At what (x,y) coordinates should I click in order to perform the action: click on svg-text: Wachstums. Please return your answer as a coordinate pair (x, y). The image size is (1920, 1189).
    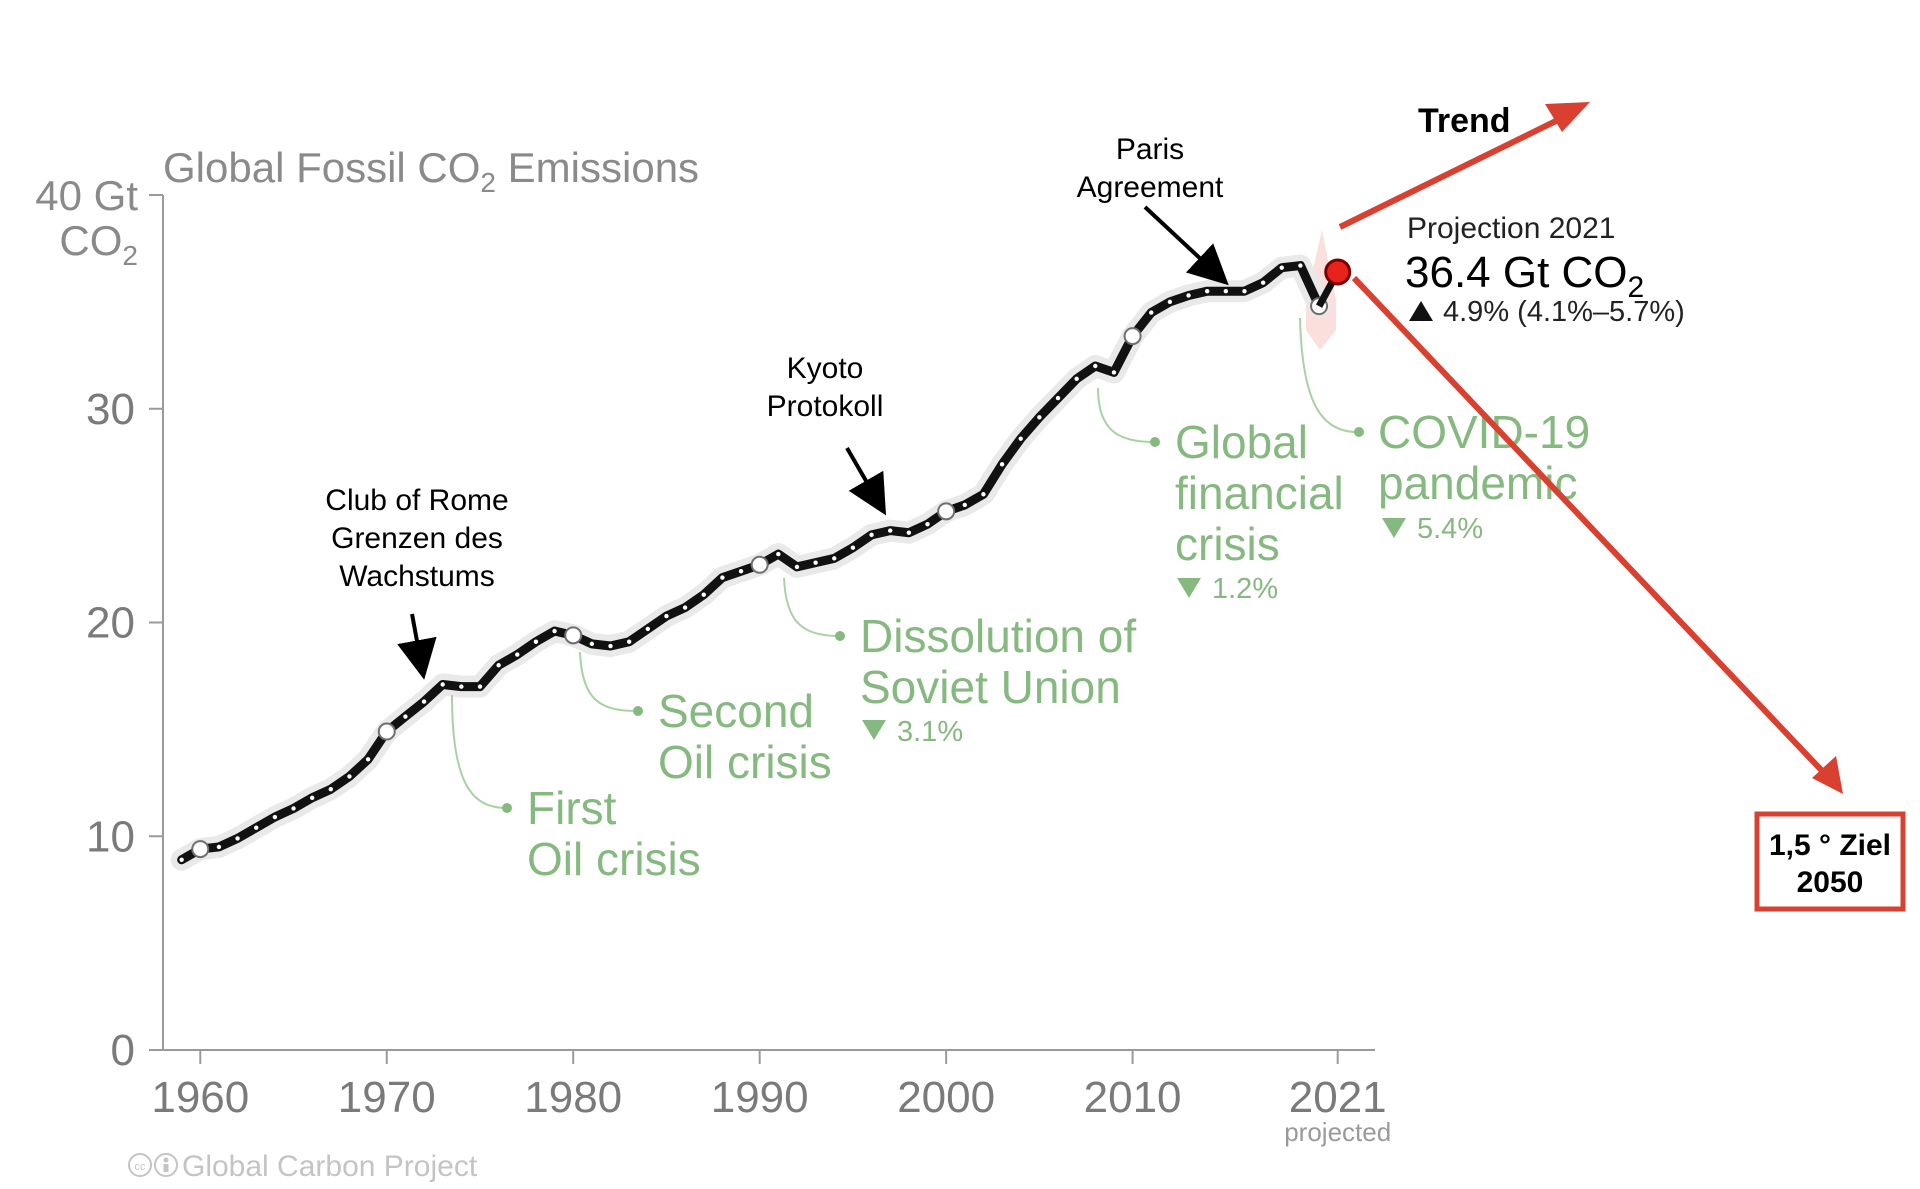
    Looking at the image, I should click on (417, 576).